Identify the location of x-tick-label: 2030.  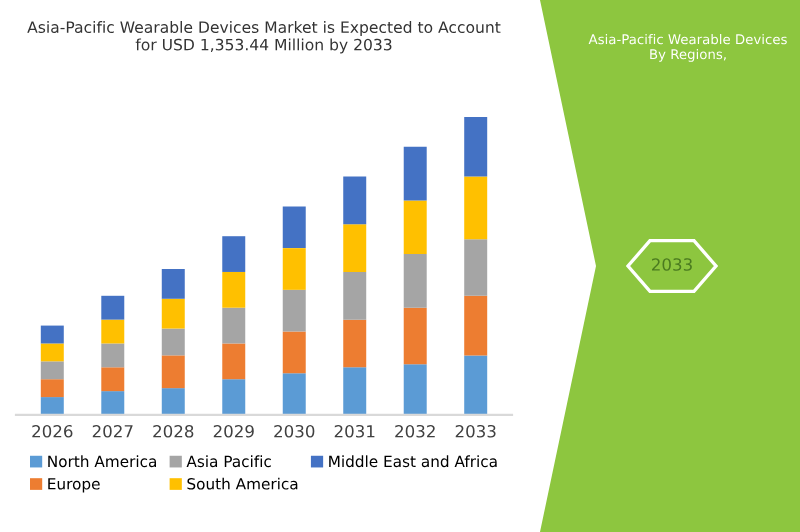
(294, 431).